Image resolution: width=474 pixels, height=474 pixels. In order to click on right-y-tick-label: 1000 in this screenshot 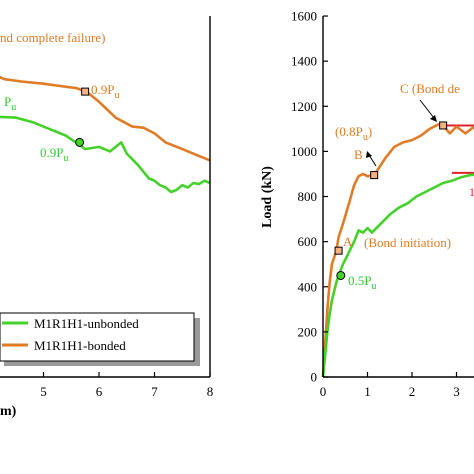, I will do `click(304, 151)`.